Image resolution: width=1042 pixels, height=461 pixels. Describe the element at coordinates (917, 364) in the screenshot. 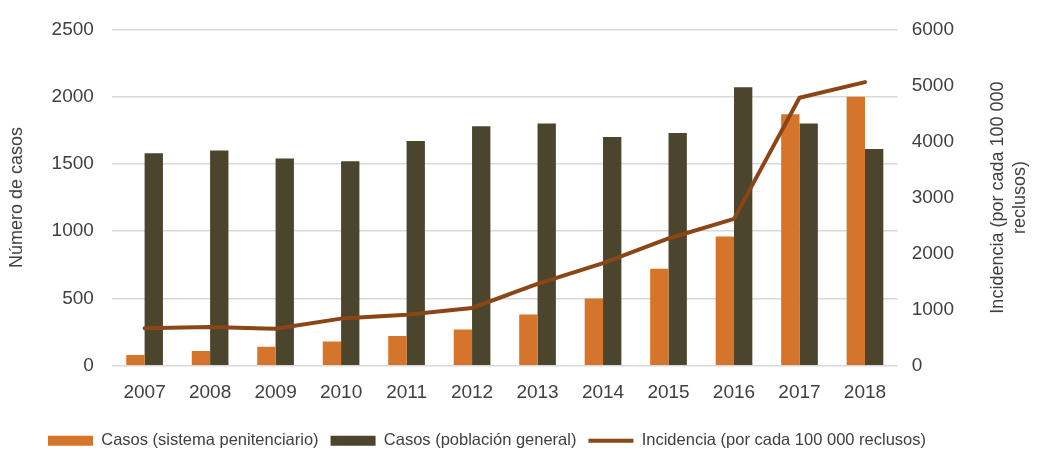

I see `y2-tick-label: 0` at that location.